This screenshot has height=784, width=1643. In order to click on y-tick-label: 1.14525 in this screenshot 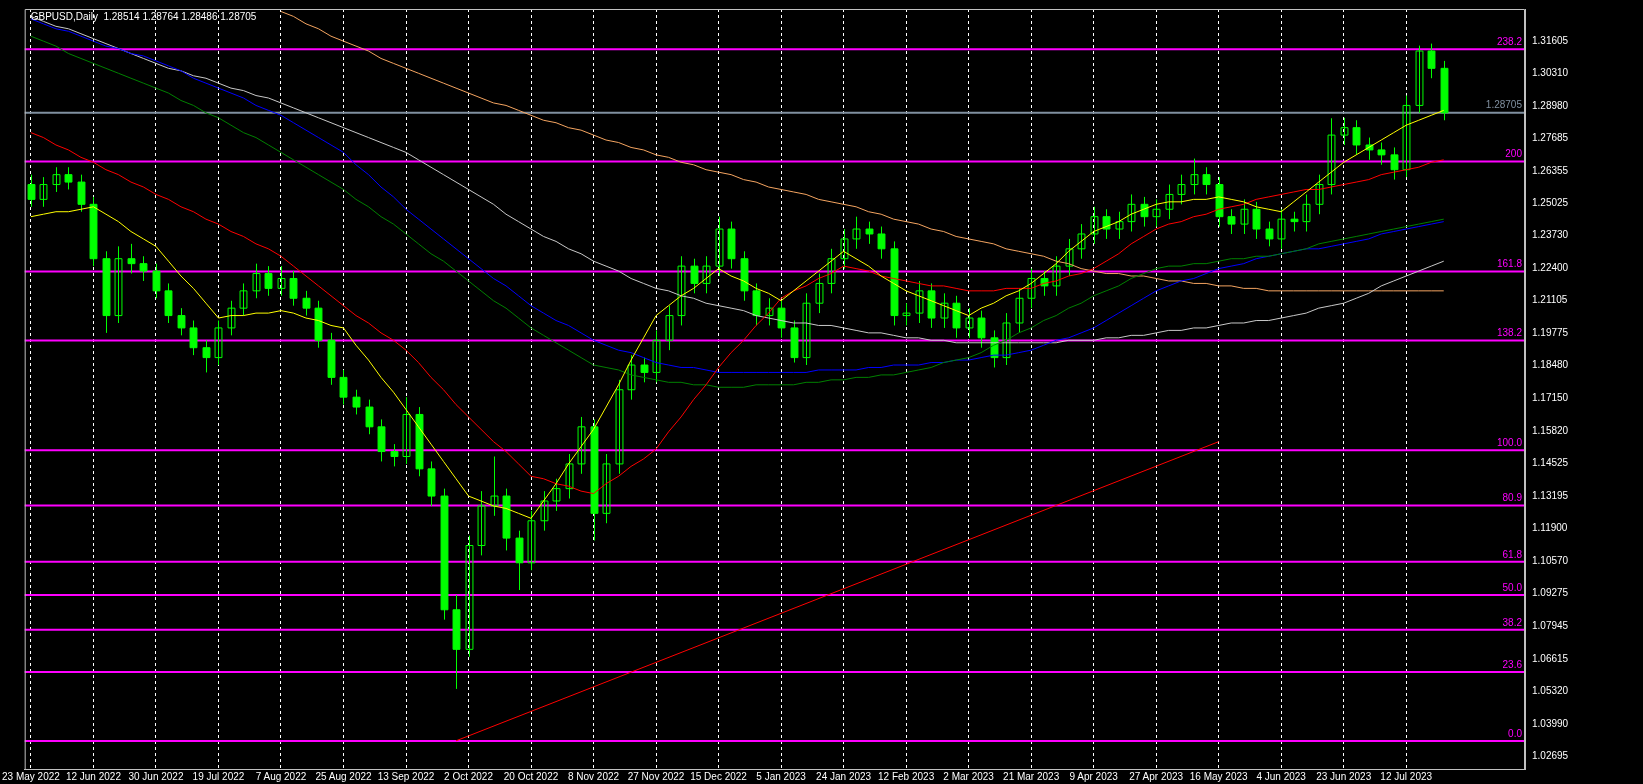, I will do `click(1550, 463)`.